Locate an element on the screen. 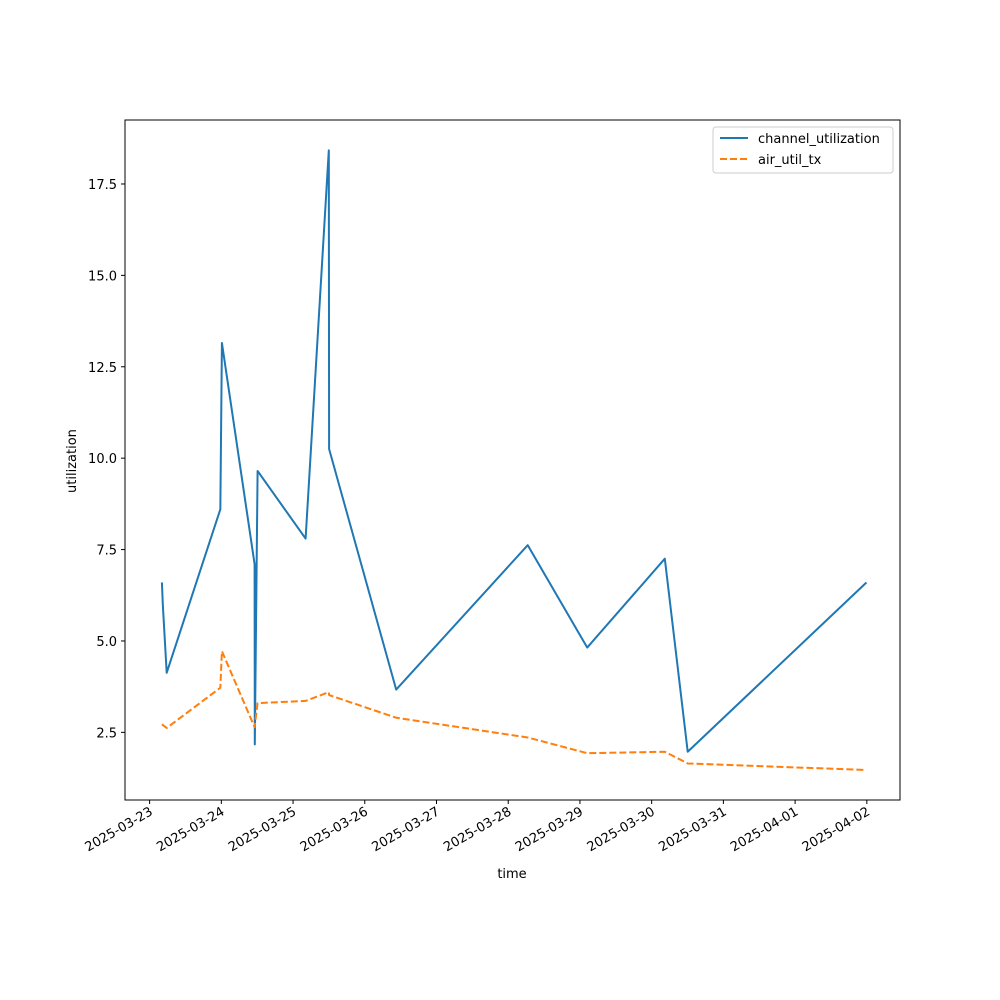 The image size is (1000, 1000). y-axis-label: utilization is located at coordinates (72, 461).